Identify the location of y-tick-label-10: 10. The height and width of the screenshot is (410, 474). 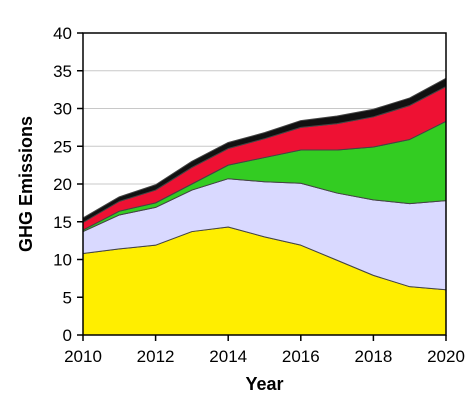
(62, 260).